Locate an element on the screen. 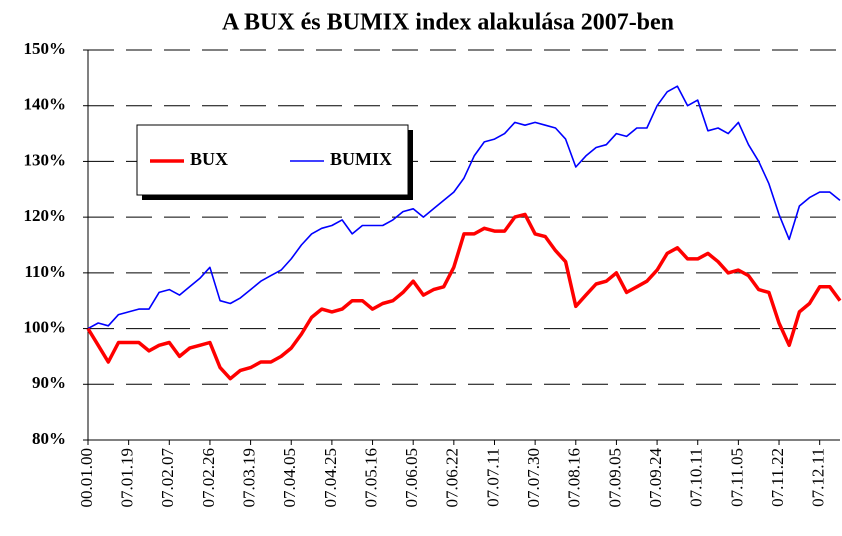 The image size is (842, 536). x-tick-label: 07.06.22 is located at coordinates (452, 478).